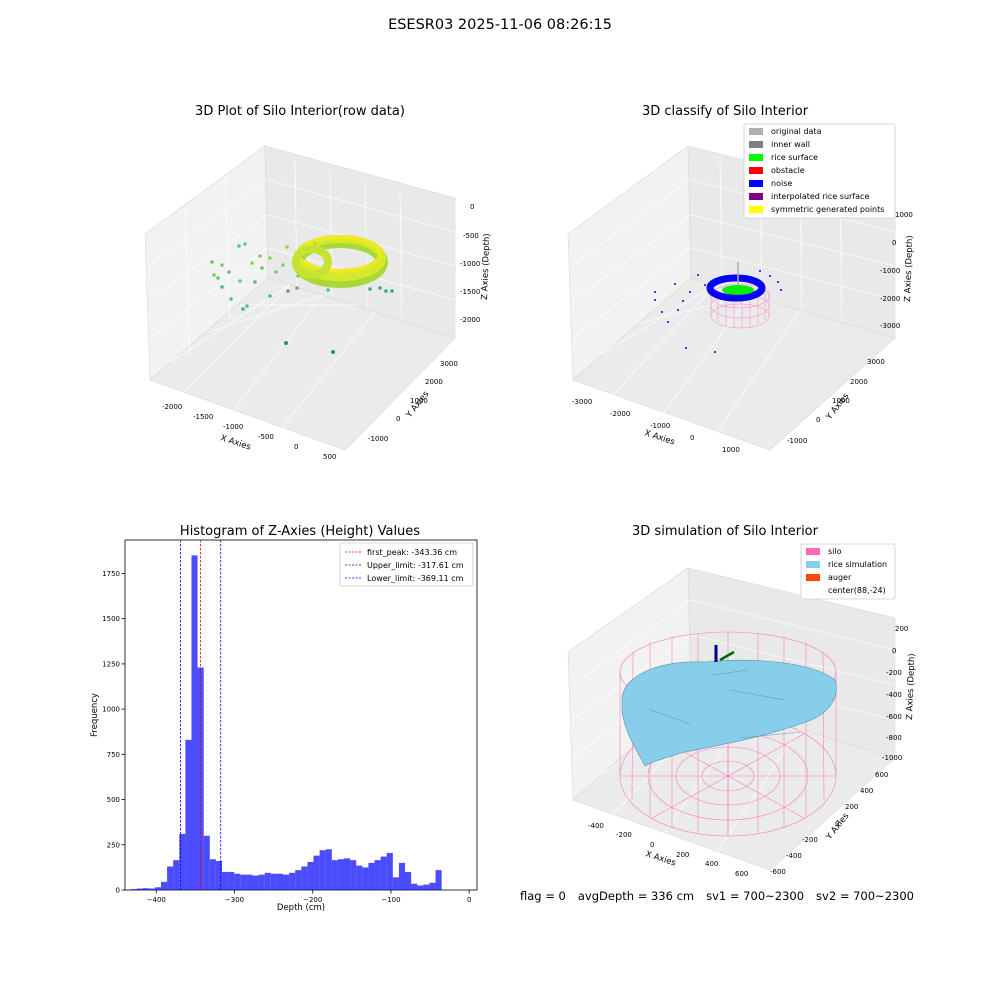  What do you see at coordinates (890, 299) in the screenshot?
I see `classify-ztick: -2000` at bounding box center [890, 299].